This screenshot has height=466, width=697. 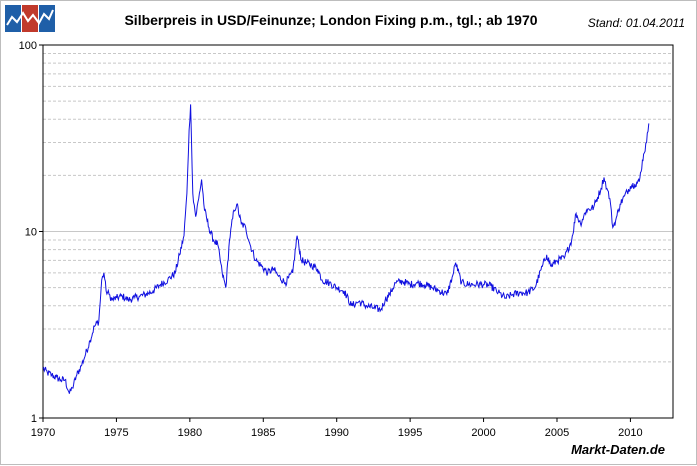 What do you see at coordinates (630, 433) in the screenshot?
I see `x-tick-label: 2010` at bounding box center [630, 433].